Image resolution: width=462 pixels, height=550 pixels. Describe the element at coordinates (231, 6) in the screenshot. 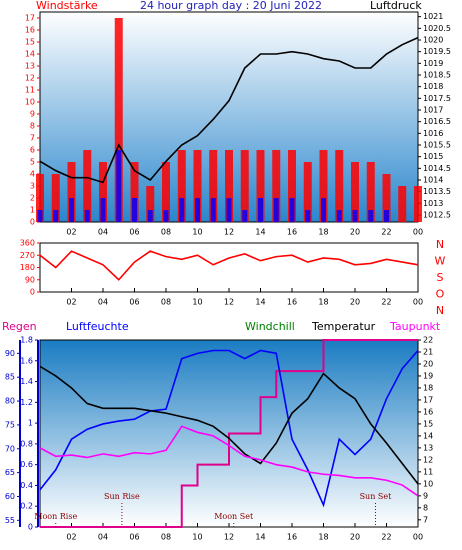

I see `chart-title: 24 hour graph day : 20 Juni 2022` at that location.